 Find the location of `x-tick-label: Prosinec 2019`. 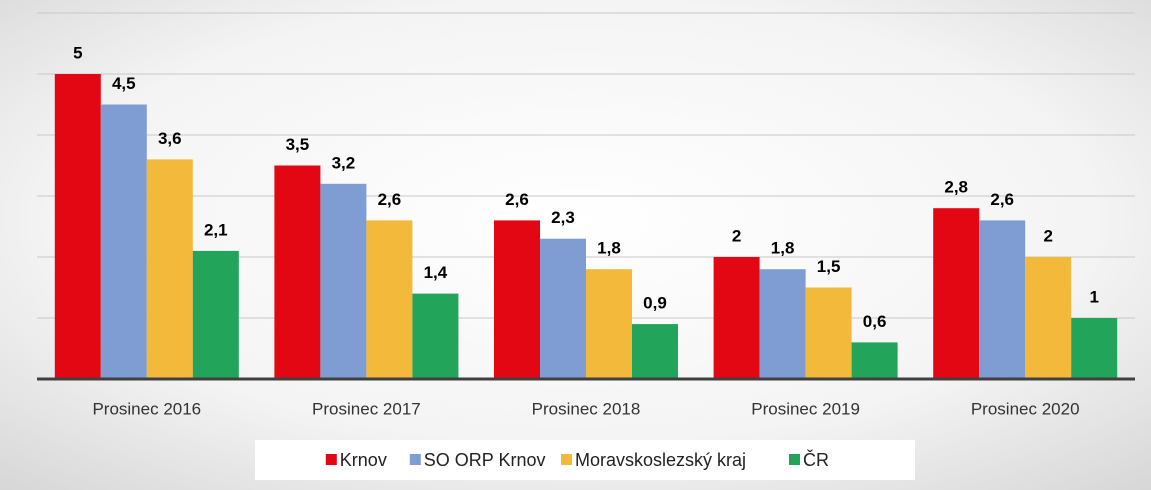

x-tick-label: Prosinec 2019 is located at coordinates (805, 408).